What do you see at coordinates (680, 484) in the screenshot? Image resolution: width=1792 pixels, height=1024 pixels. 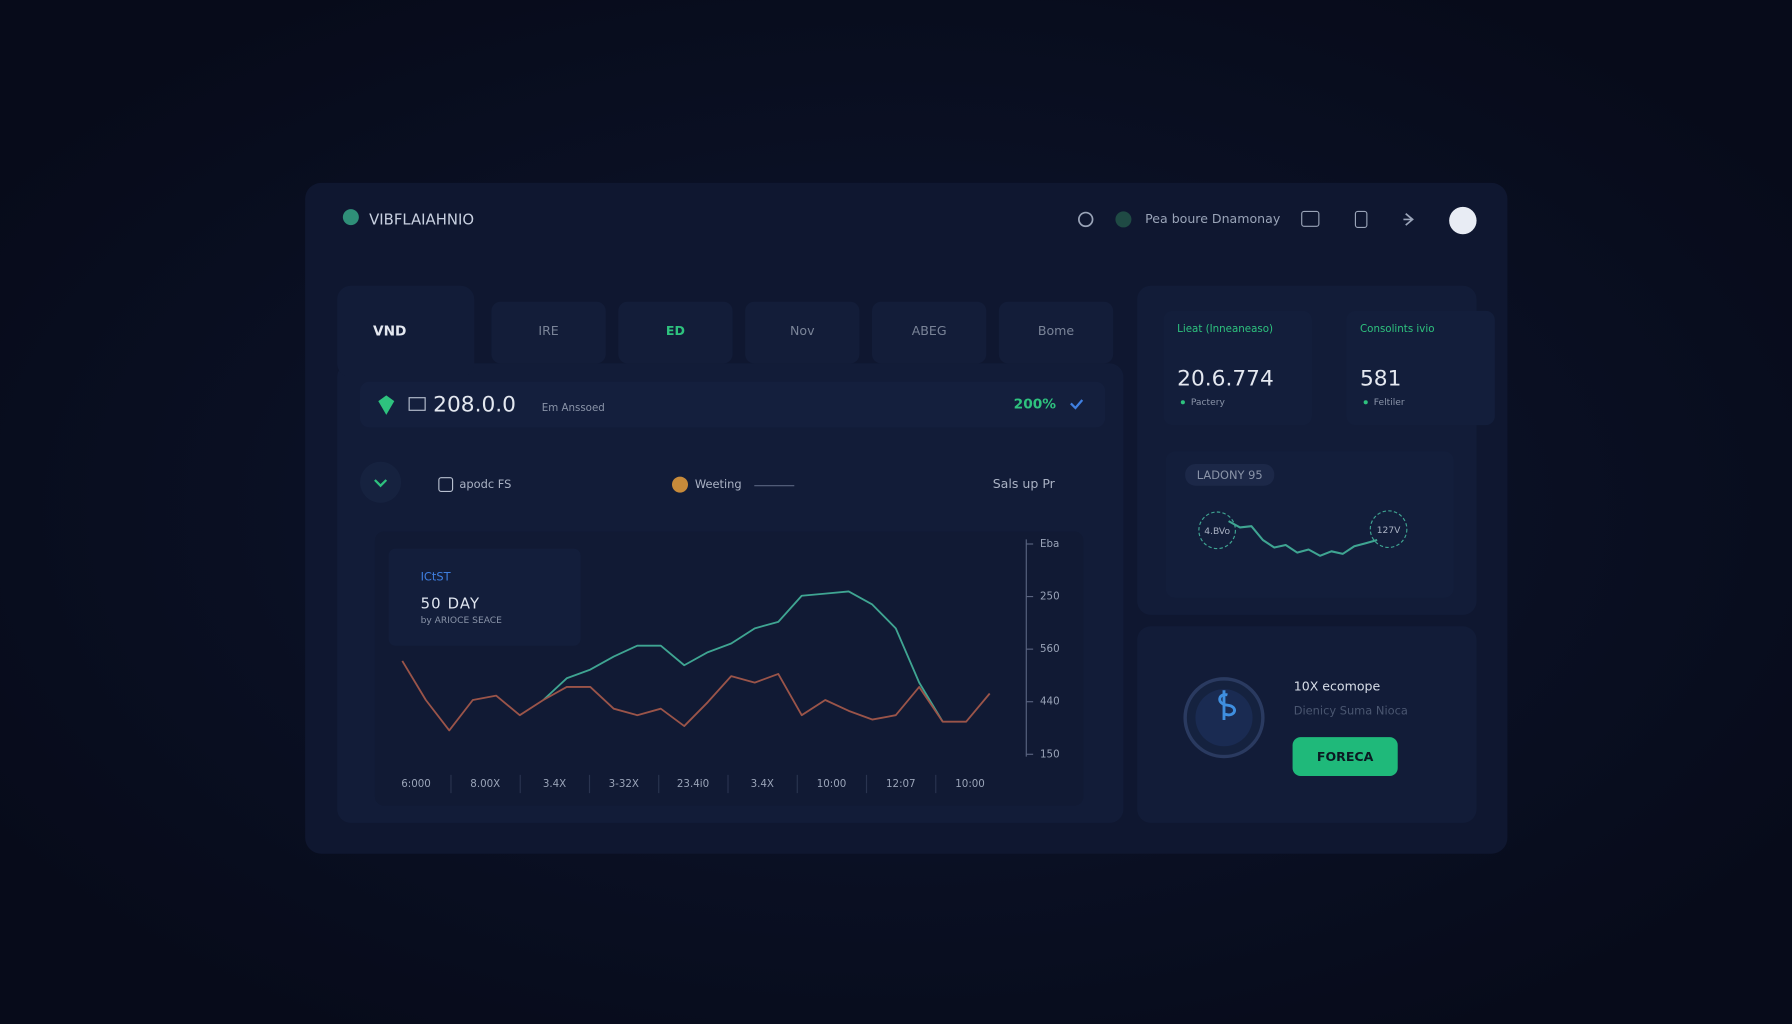 I see `legend-icon` at bounding box center [680, 484].